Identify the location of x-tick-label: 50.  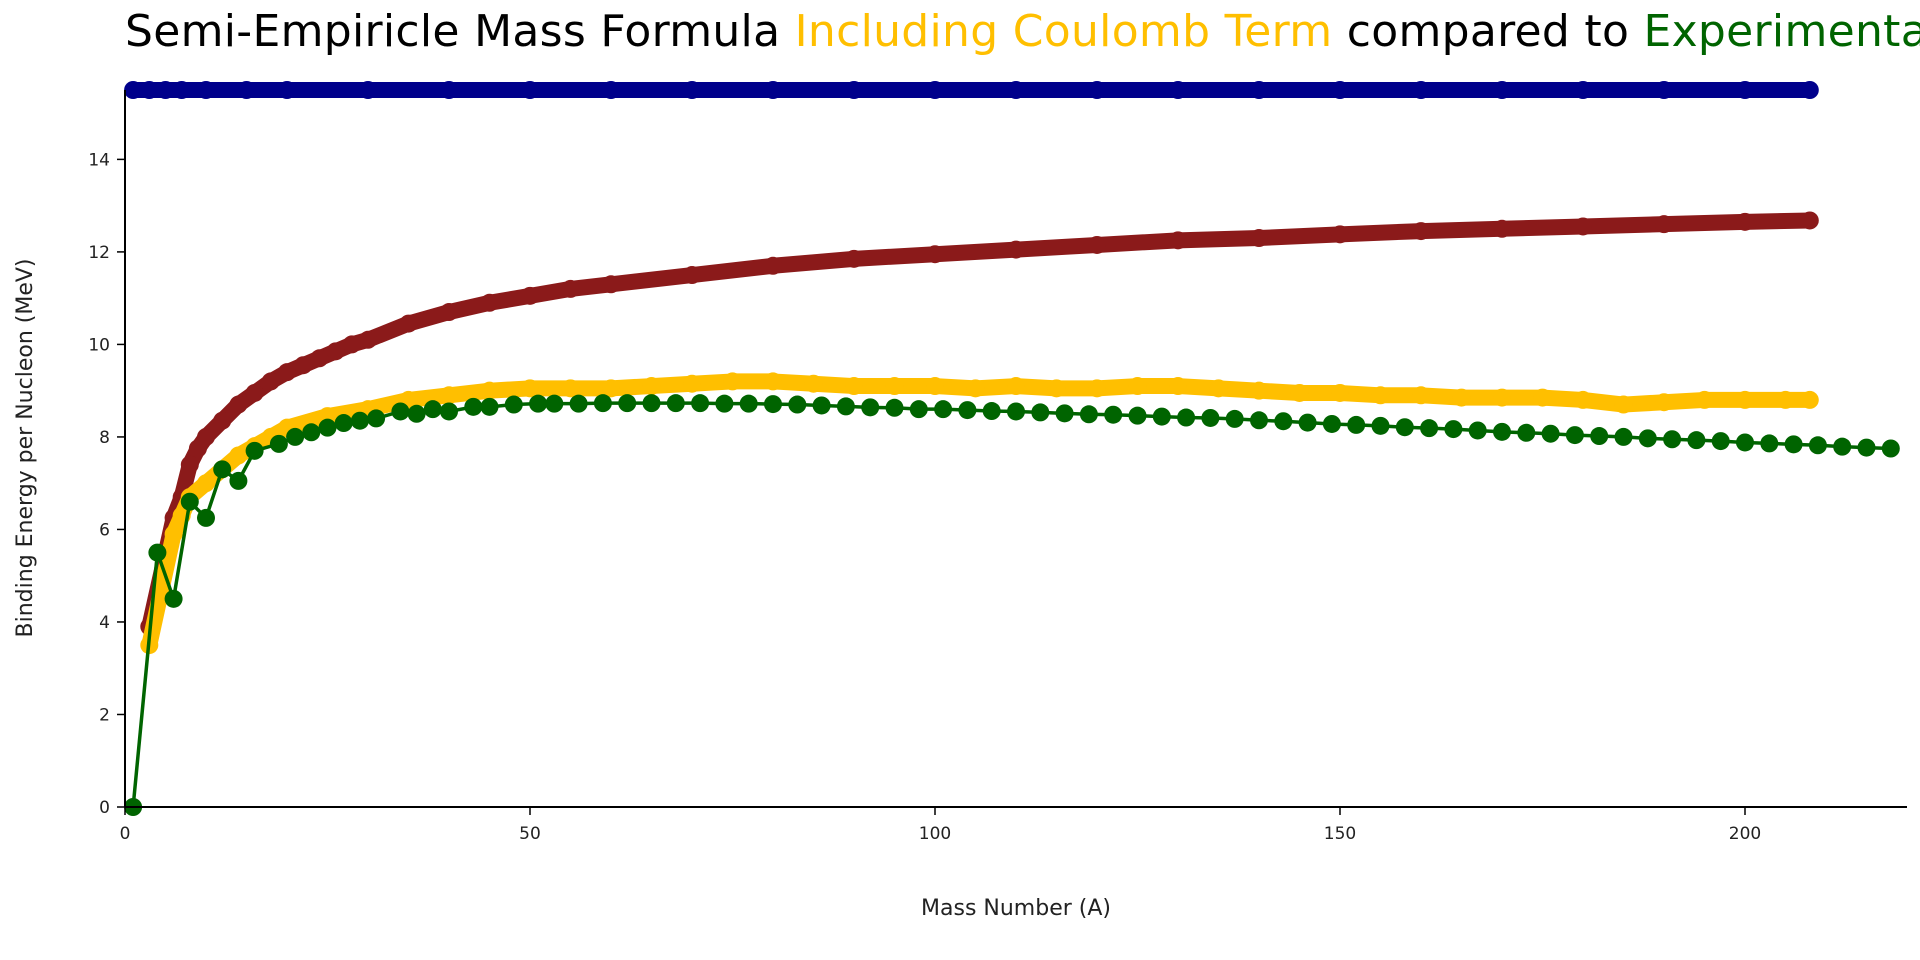
(530, 834).